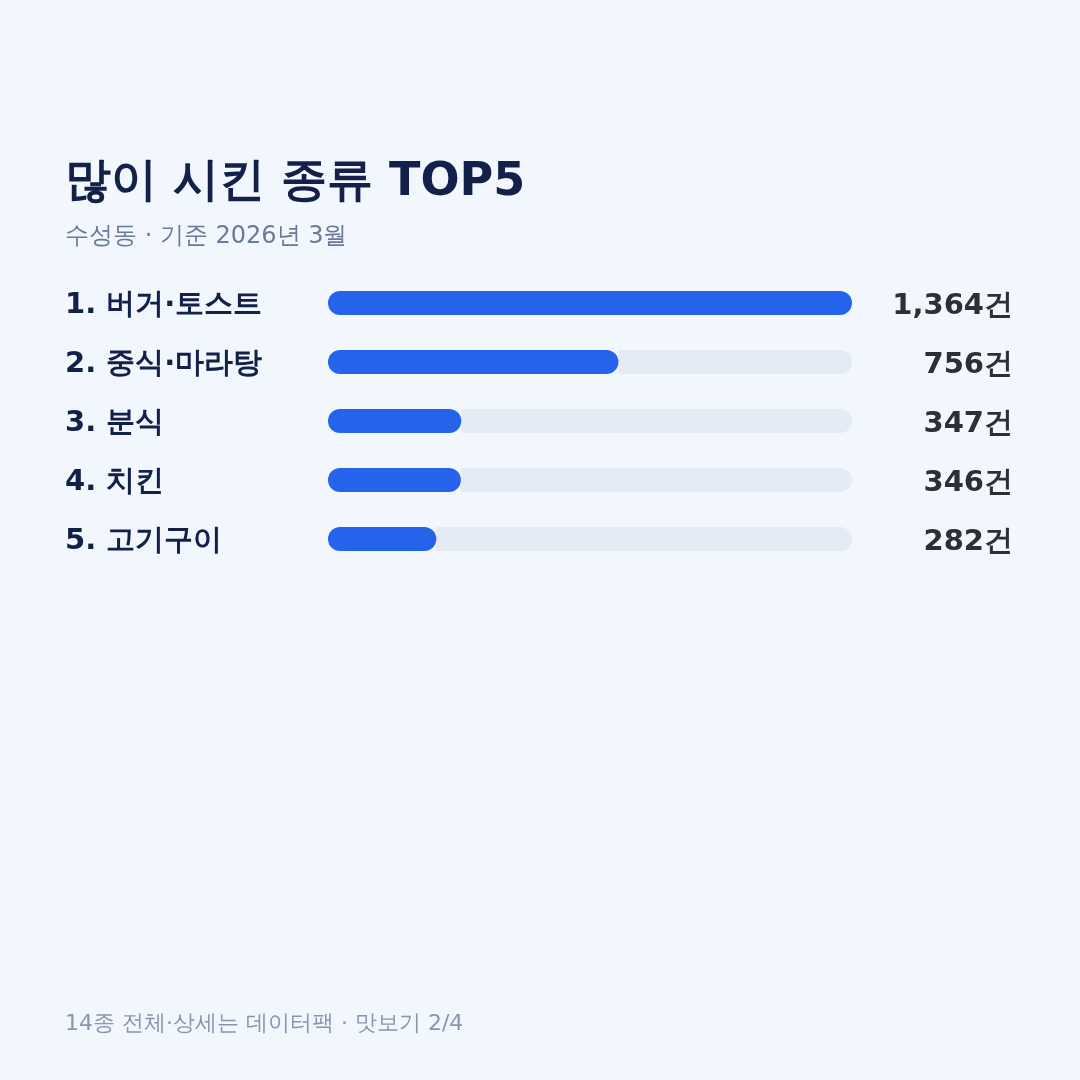  What do you see at coordinates (264, 1022) in the screenshot?
I see `text: 14종 전체·상세는 데이터팩 · 맛보기 2/4` at bounding box center [264, 1022].